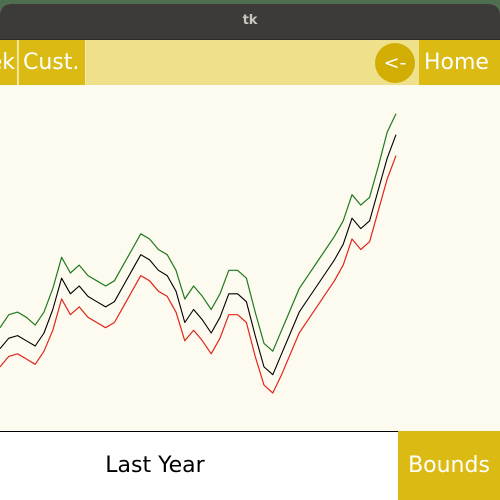 Image resolution: width=500 pixels, height=500 pixels. I want to click on back-button: <-, so click(395, 63).